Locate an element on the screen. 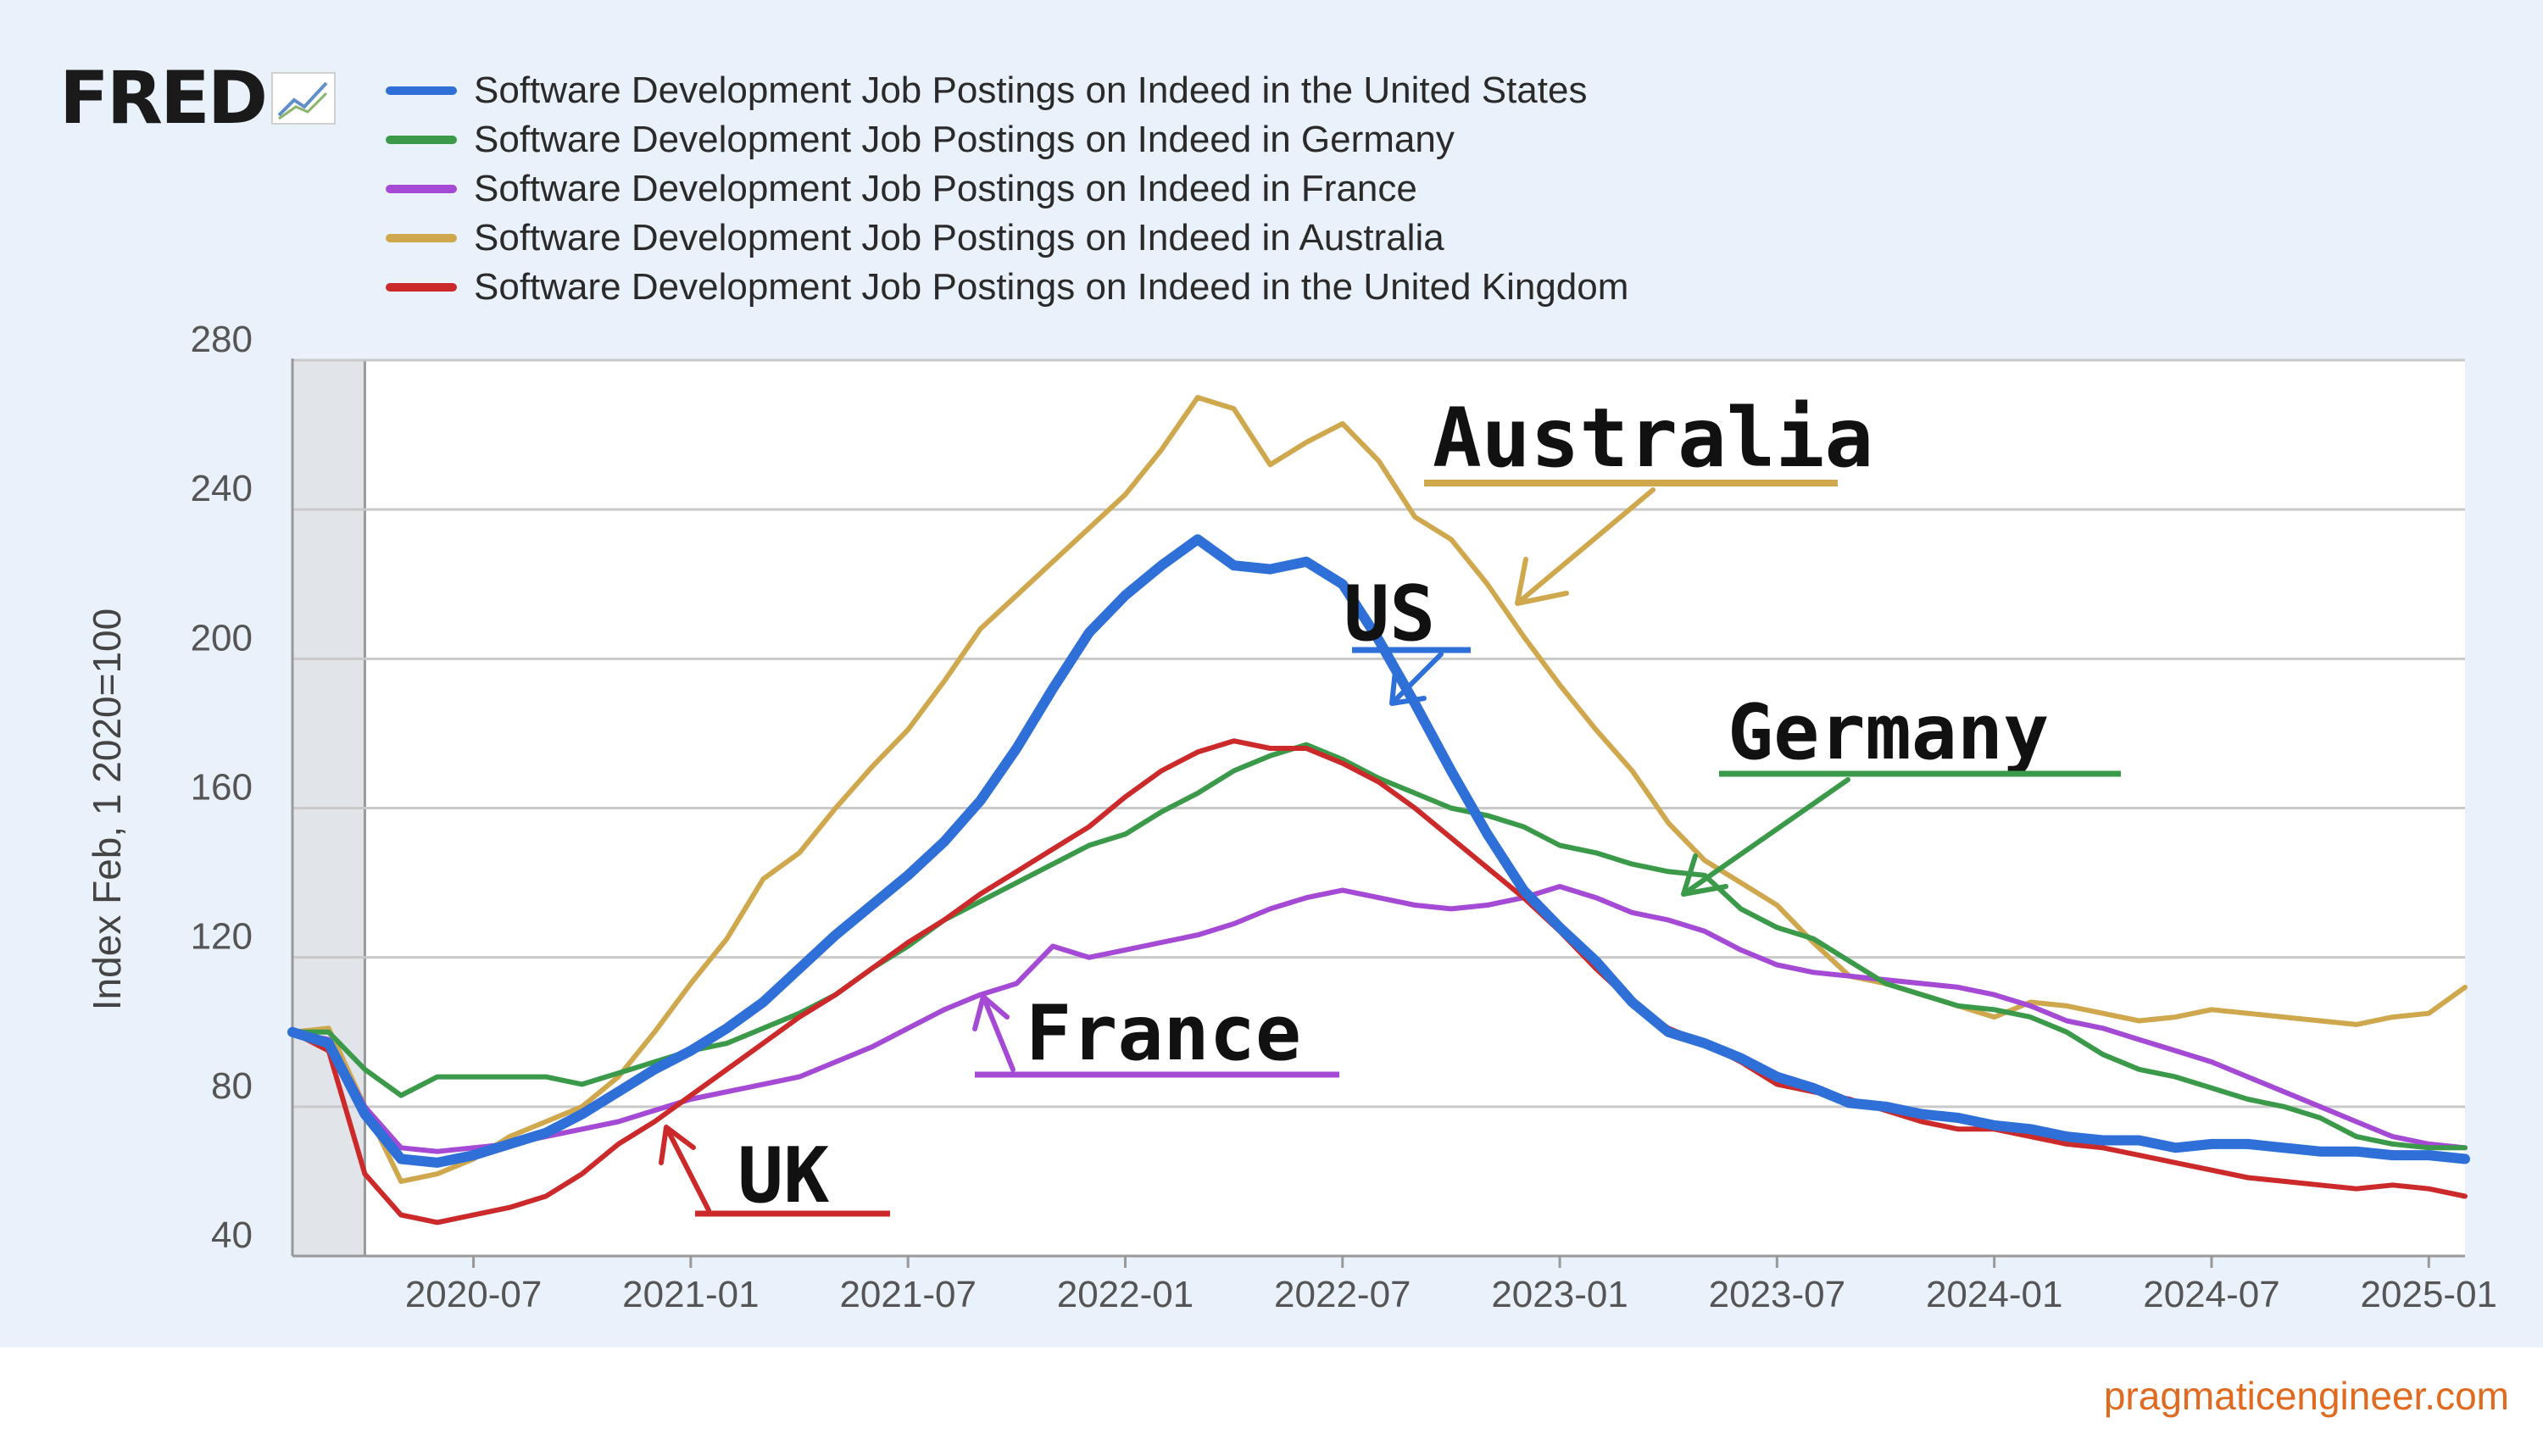 The height and width of the screenshot is (1456, 2543). annotation-us-text: US is located at coordinates (1390, 615).